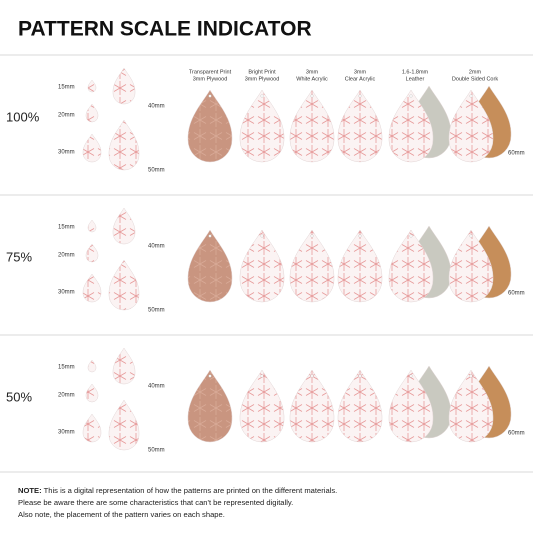 The width and height of the screenshot is (533, 533). I want to click on material-name: Transparent Print, so click(210, 72).